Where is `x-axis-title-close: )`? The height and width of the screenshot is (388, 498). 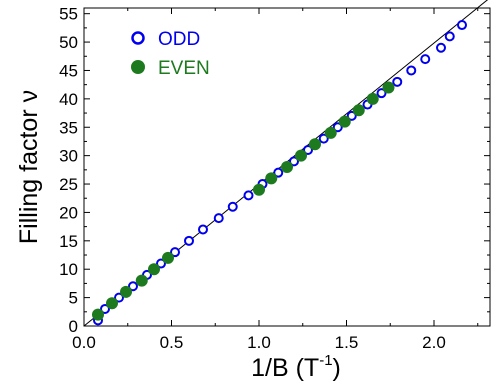 x-axis-title-close: ) is located at coordinates (337, 368).